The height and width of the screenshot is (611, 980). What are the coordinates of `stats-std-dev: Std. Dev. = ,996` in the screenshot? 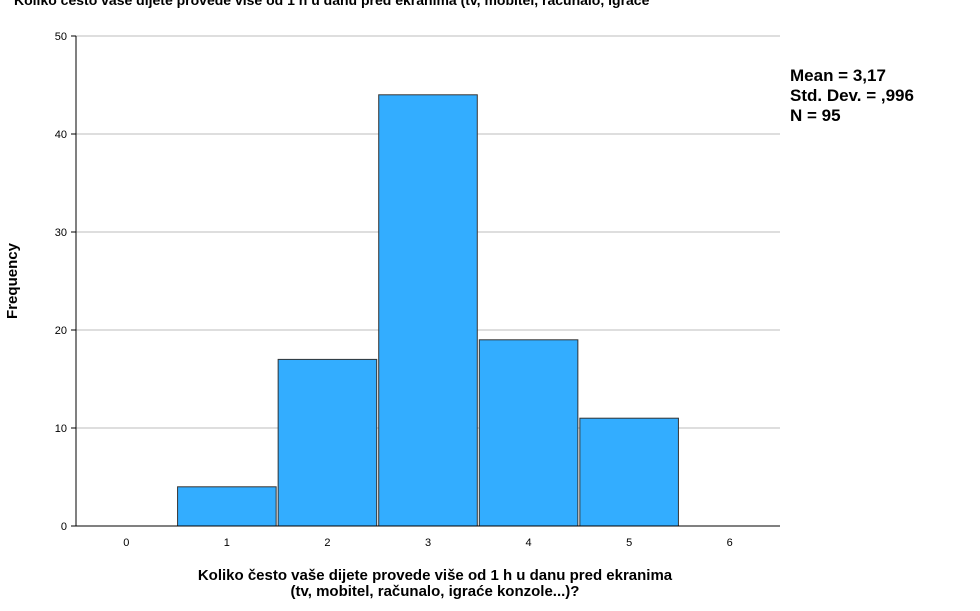 It's located at (852, 95).